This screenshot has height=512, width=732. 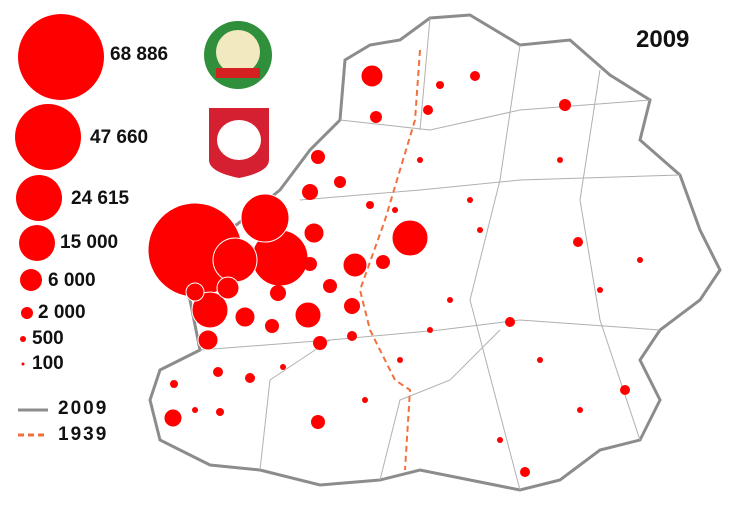 I want to click on legend-size-label: 47 660, so click(x=119, y=137).